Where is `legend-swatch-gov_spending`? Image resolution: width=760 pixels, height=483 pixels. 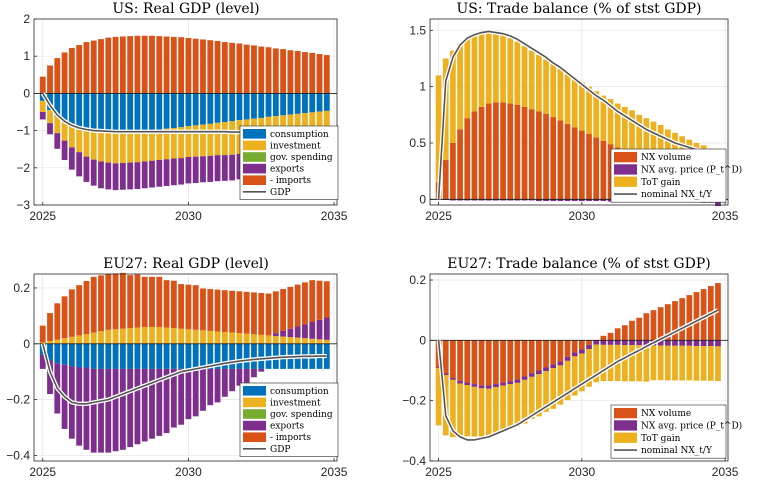
legend-swatch-gov_spending is located at coordinates (254, 414).